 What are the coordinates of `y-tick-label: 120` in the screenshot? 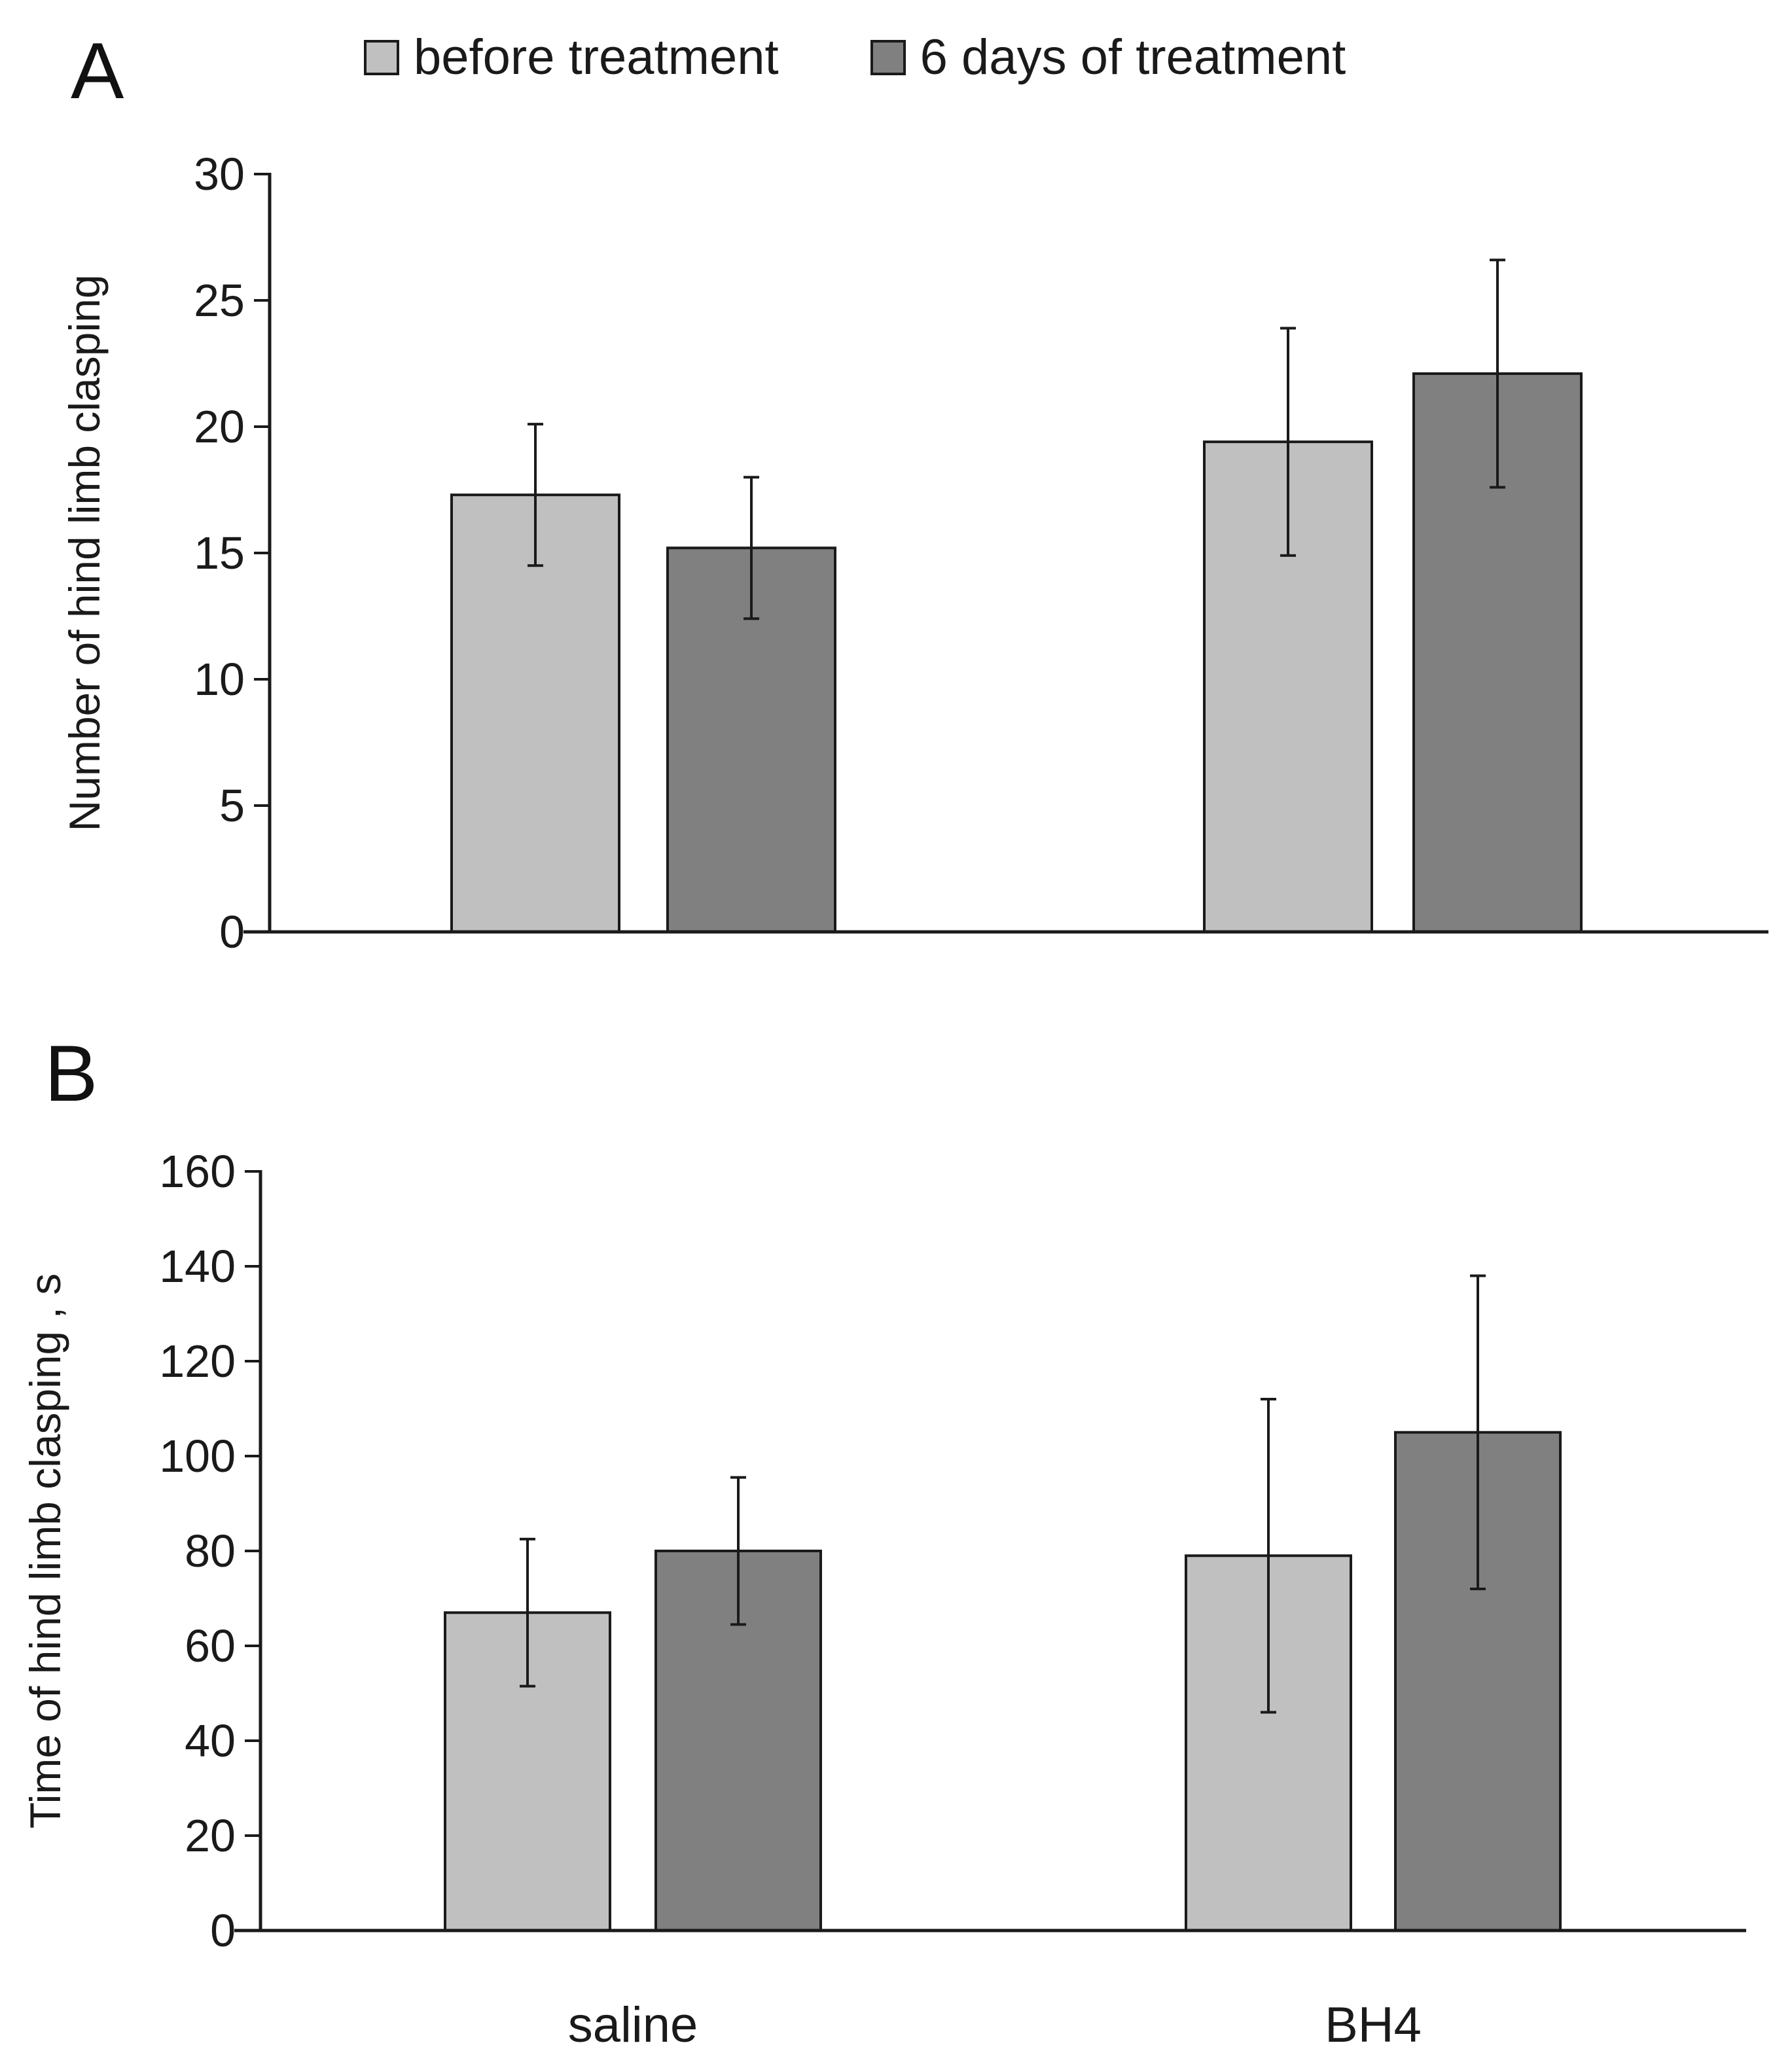 It's located at (198, 1361).